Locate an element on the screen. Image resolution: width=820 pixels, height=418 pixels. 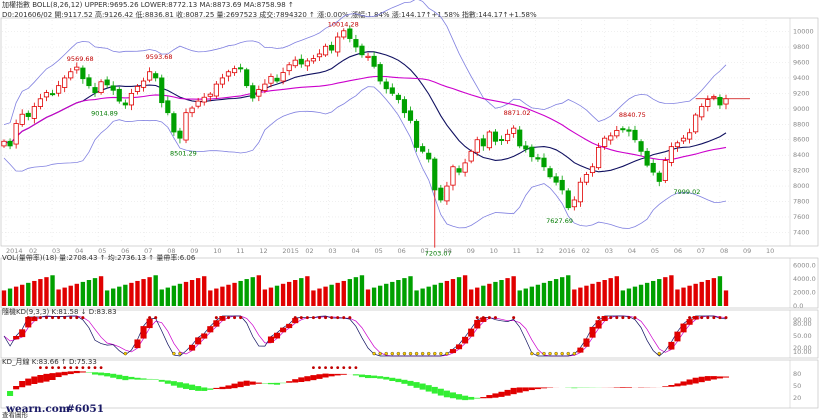
x-tick-label: 03 is located at coordinates (56, 251).